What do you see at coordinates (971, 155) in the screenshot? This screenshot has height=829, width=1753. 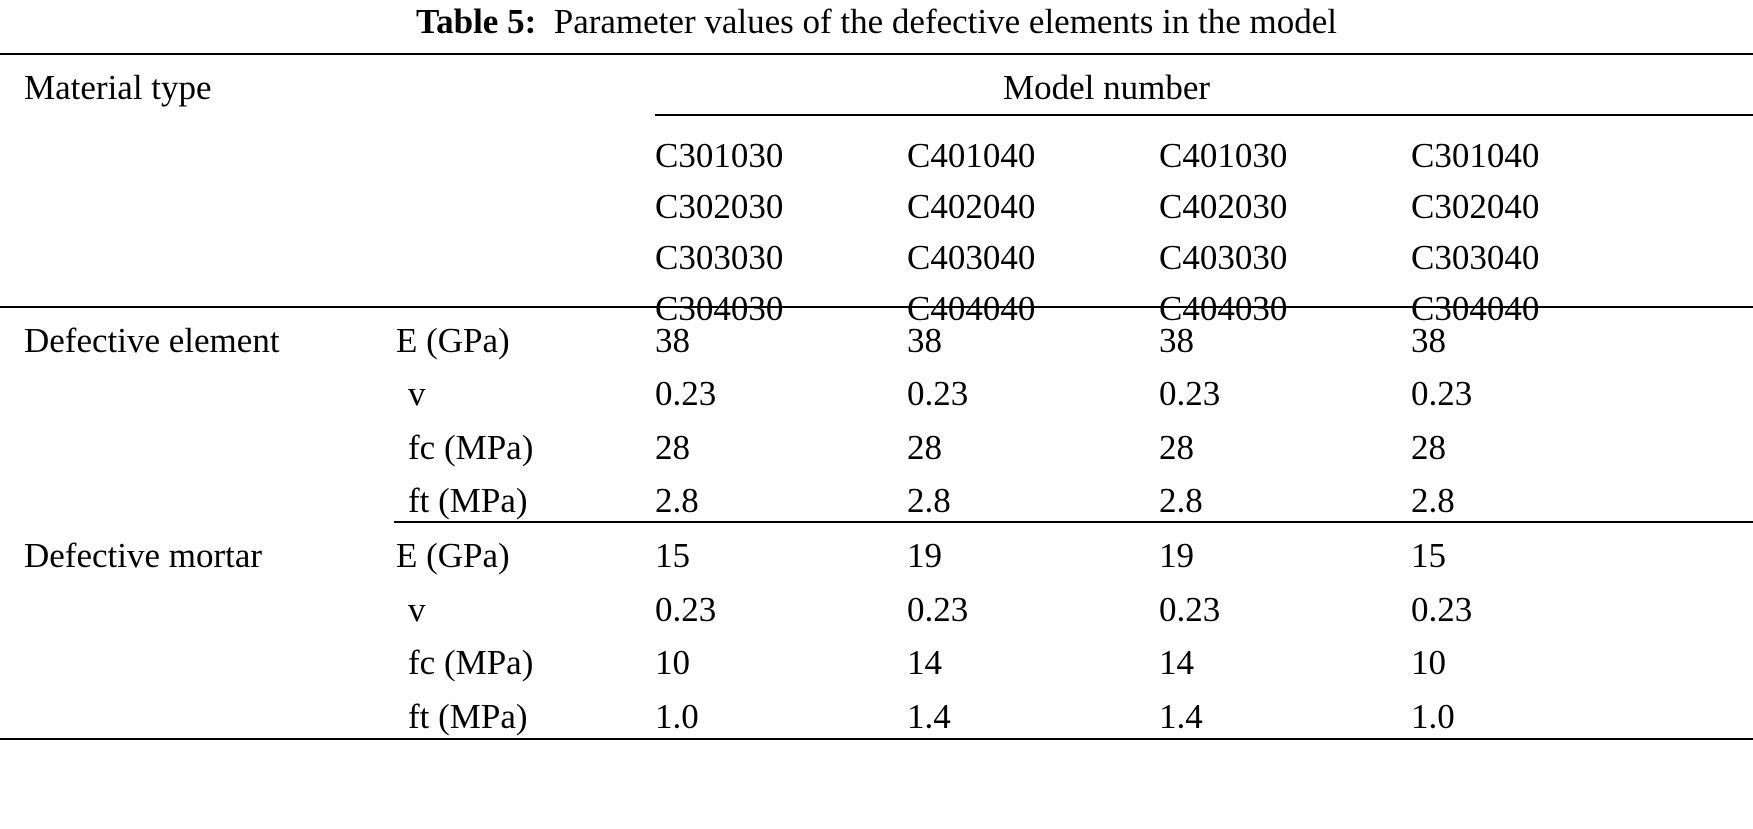 I see `model-code: C401040` at bounding box center [971, 155].